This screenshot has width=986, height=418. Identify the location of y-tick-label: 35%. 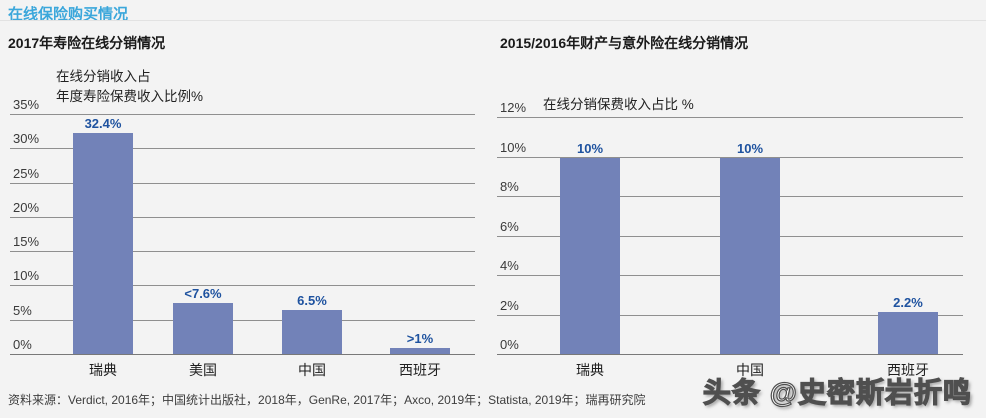
(26, 104).